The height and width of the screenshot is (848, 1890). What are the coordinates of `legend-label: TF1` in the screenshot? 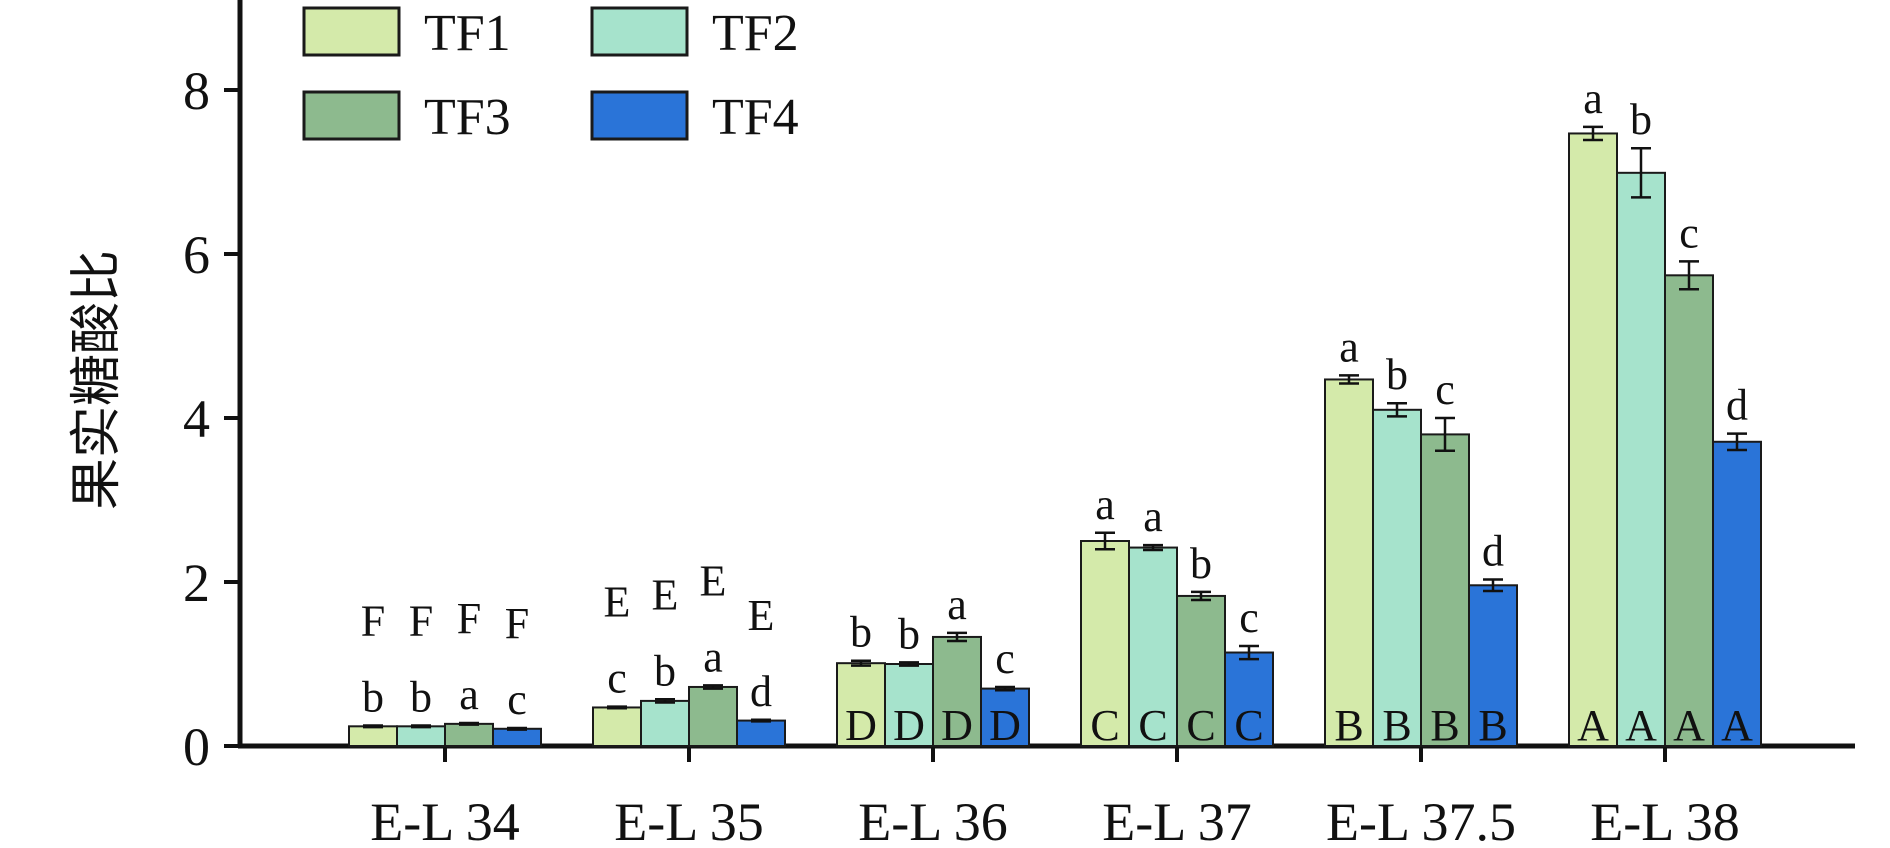 It's located at (467, 33).